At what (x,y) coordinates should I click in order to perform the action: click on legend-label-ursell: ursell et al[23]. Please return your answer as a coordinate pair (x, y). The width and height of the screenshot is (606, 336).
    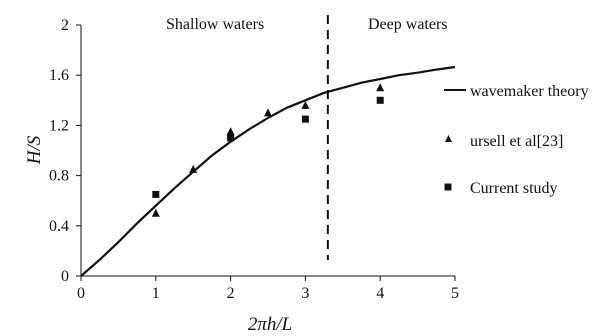
    Looking at the image, I should click on (516, 141).